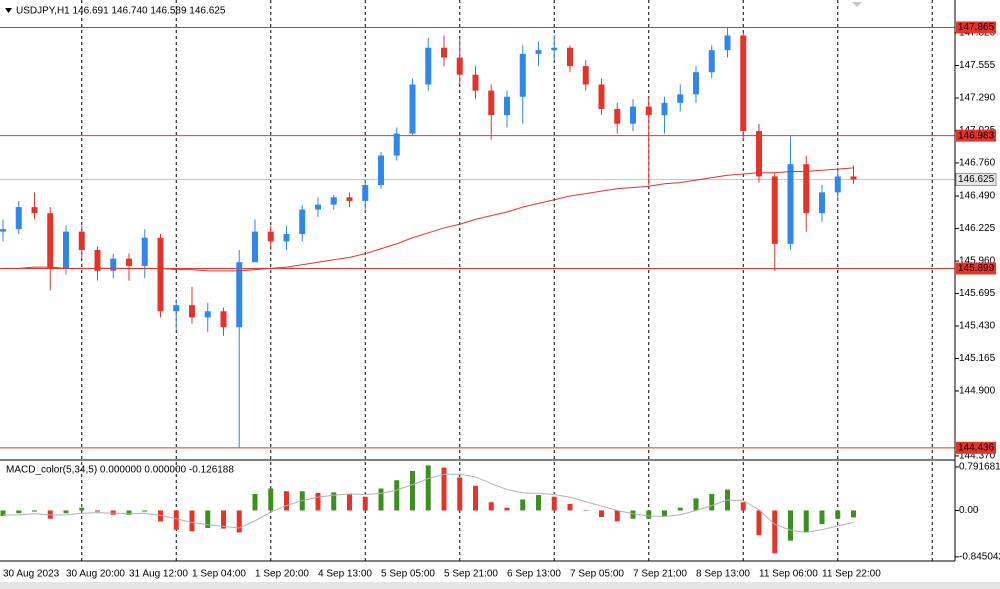  I want to click on price-level-label: 145.899, so click(976, 268).